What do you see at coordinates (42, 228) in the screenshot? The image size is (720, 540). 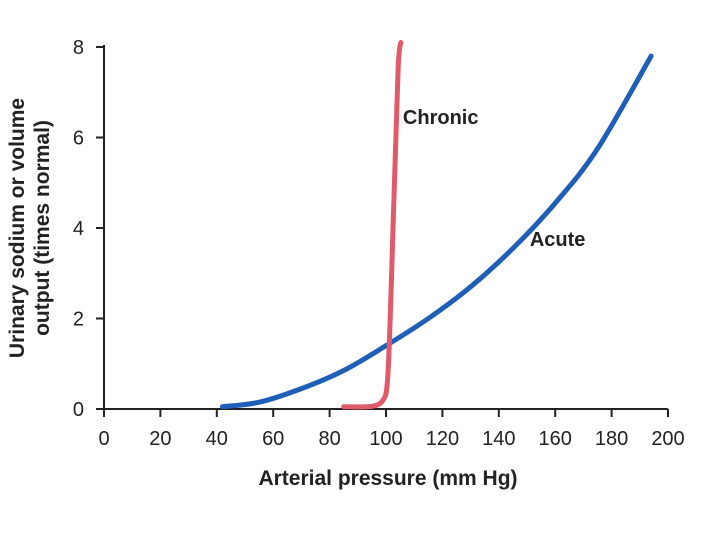 I see `y-axis-label-line: output (times normal)` at bounding box center [42, 228].